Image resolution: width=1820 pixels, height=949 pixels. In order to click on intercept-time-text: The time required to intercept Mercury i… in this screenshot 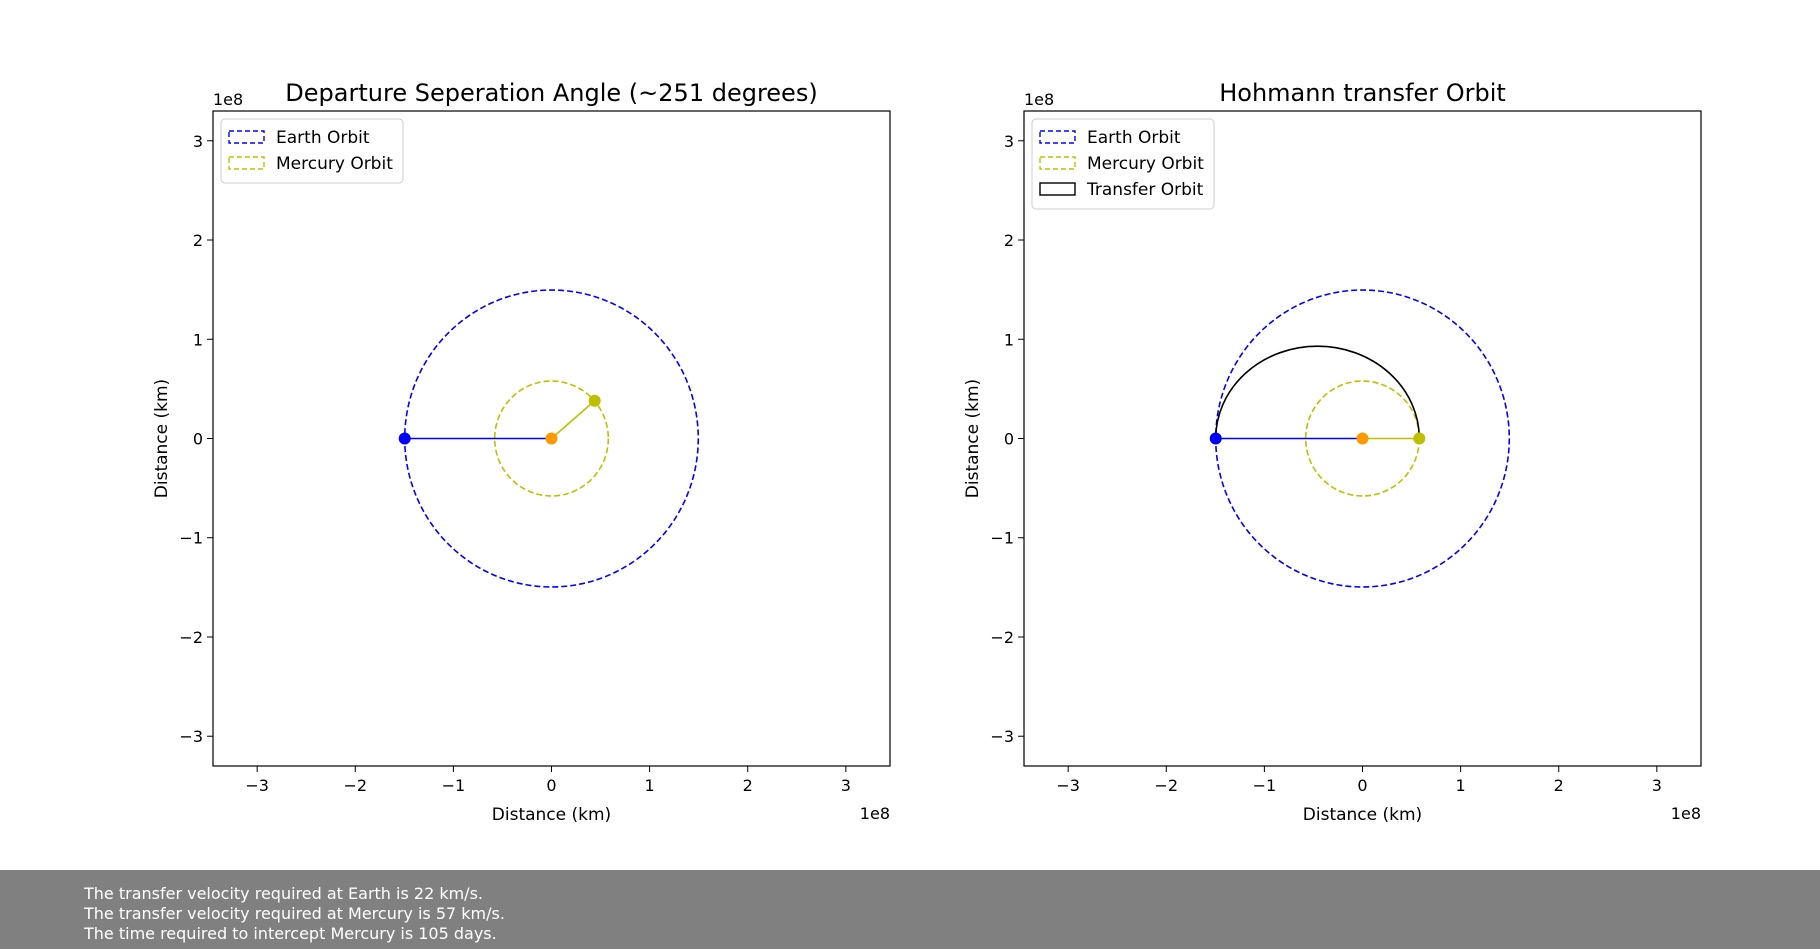, I will do `click(290, 933)`.